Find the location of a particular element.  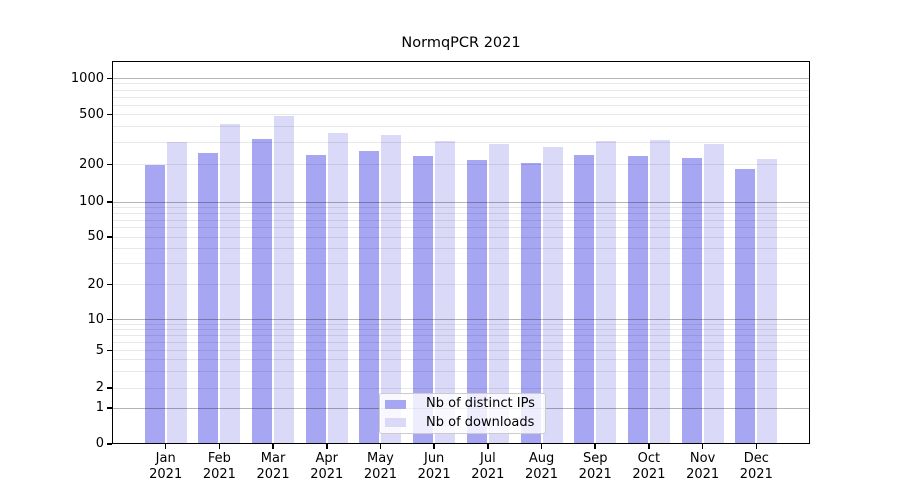

x-tick-jun is located at coordinates (434, 446).